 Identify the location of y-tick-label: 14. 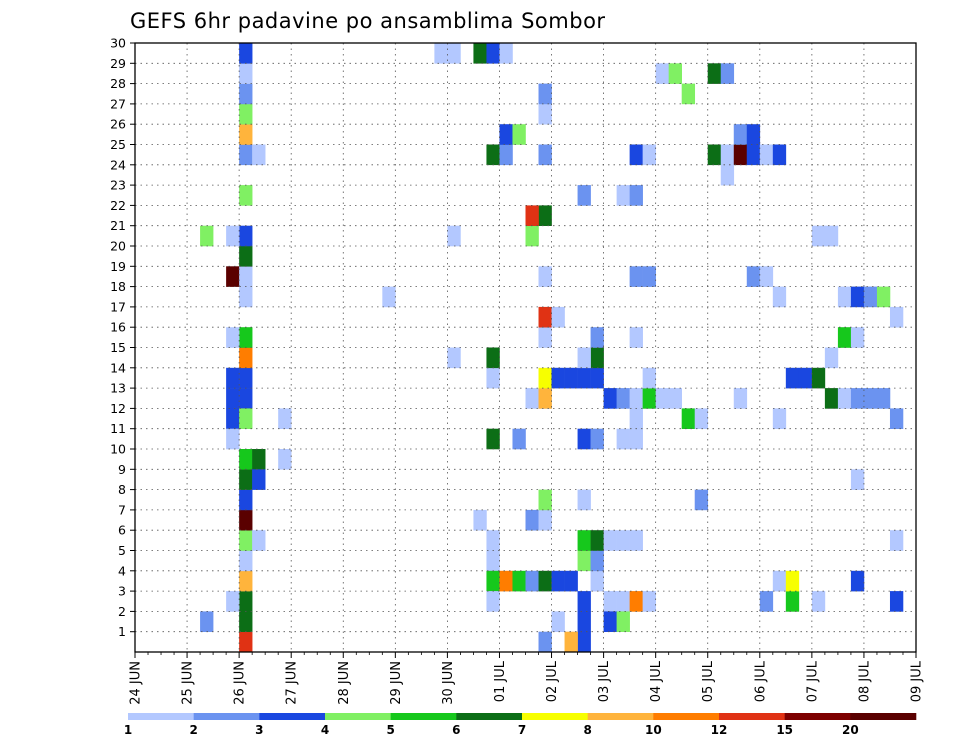
(118, 367).